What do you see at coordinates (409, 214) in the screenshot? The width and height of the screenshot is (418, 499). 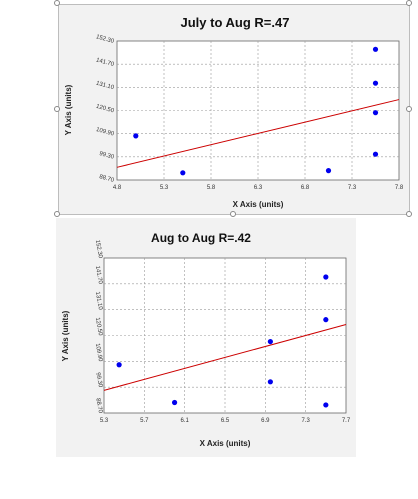 I see `selection-handle-bottom-right` at bounding box center [409, 214].